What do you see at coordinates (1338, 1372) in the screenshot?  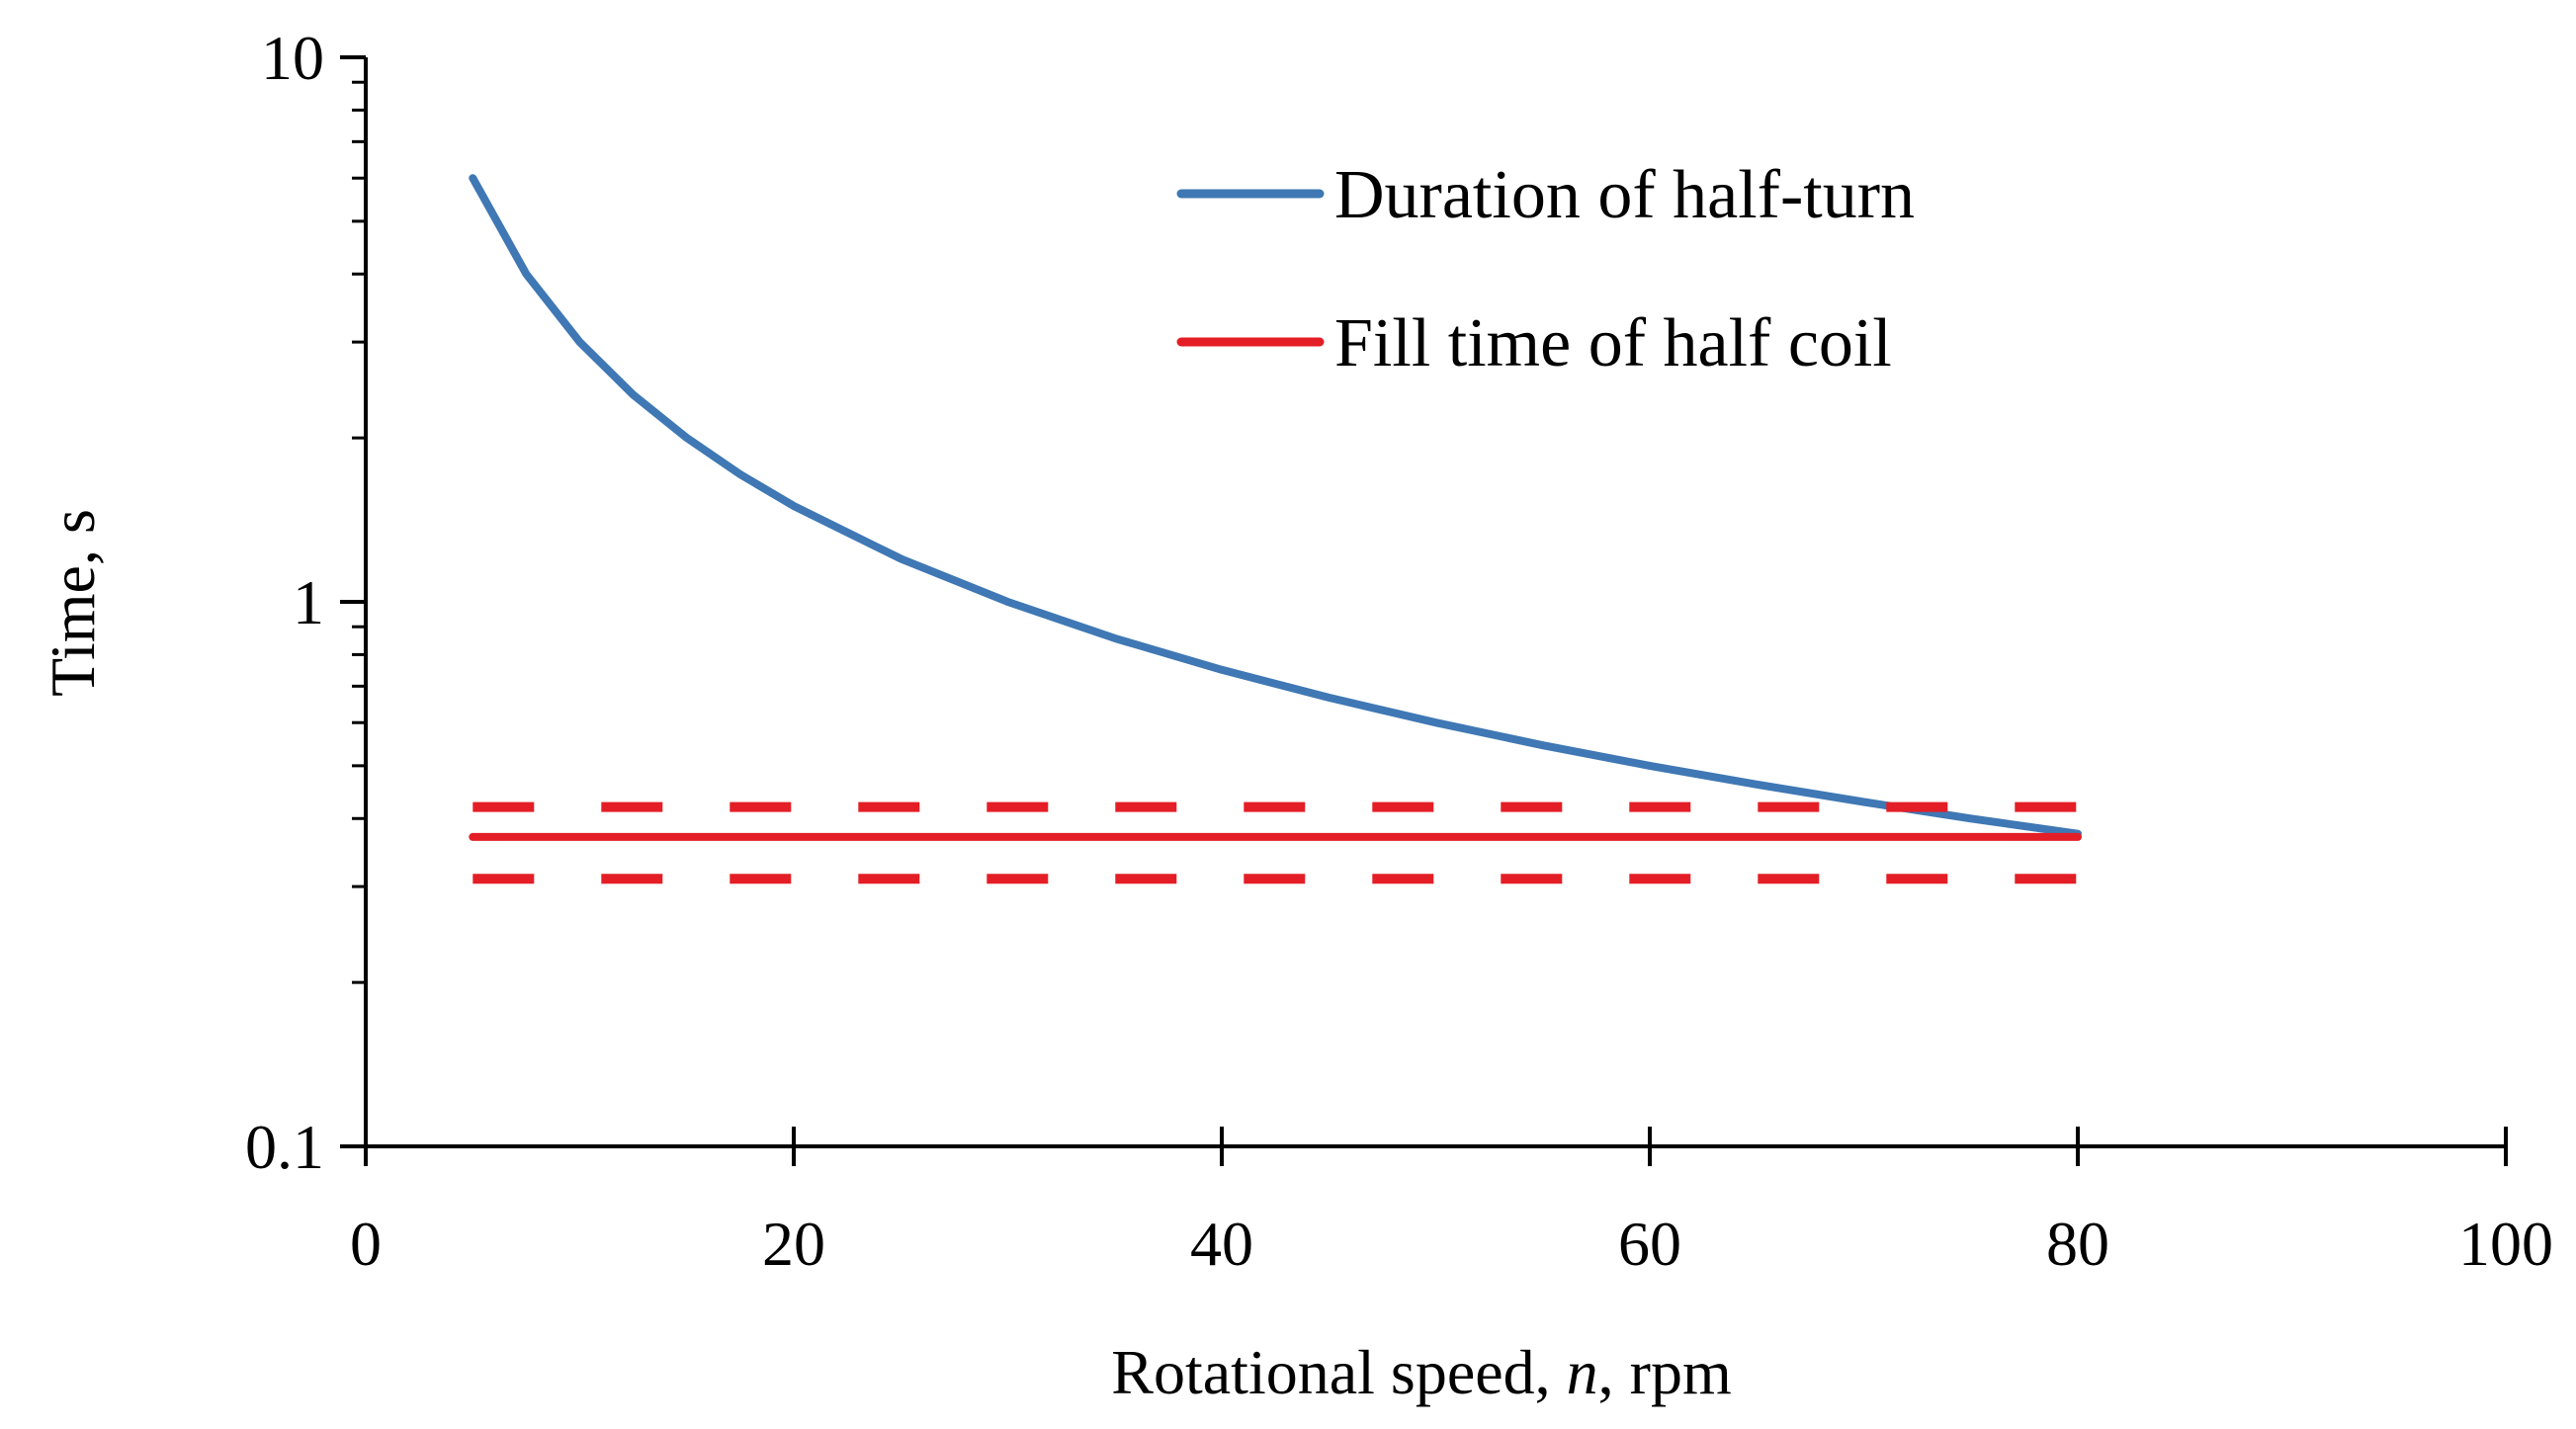 I see `x-axis-title-prefix: Rotational speed,` at bounding box center [1338, 1372].